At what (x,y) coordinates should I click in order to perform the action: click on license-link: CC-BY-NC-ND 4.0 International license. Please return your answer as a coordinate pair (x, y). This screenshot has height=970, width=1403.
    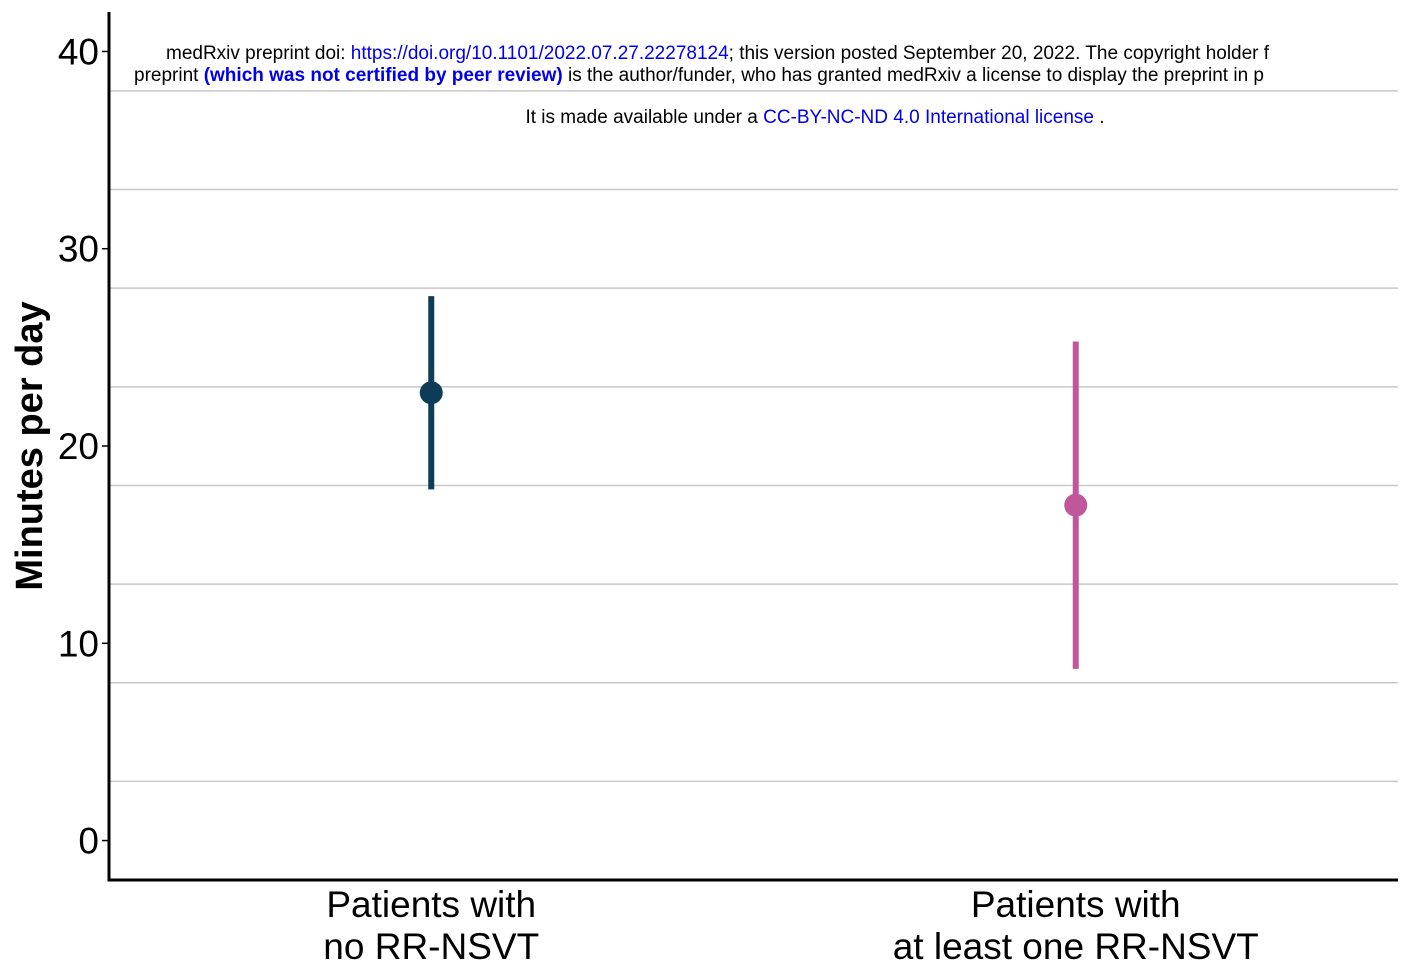
    Looking at the image, I should click on (928, 117).